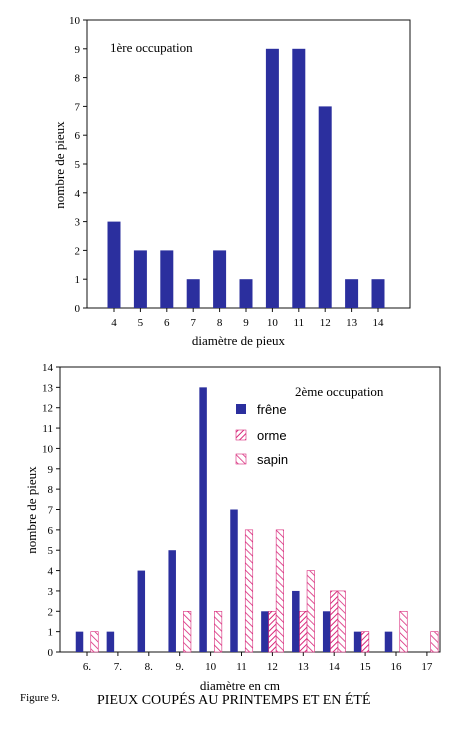 The image size is (452, 733). What do you see at coordinates (239, 340) in the screenshot?
I see `x-axis-label: diamètre de pieux` at bounding box center [239, 340].